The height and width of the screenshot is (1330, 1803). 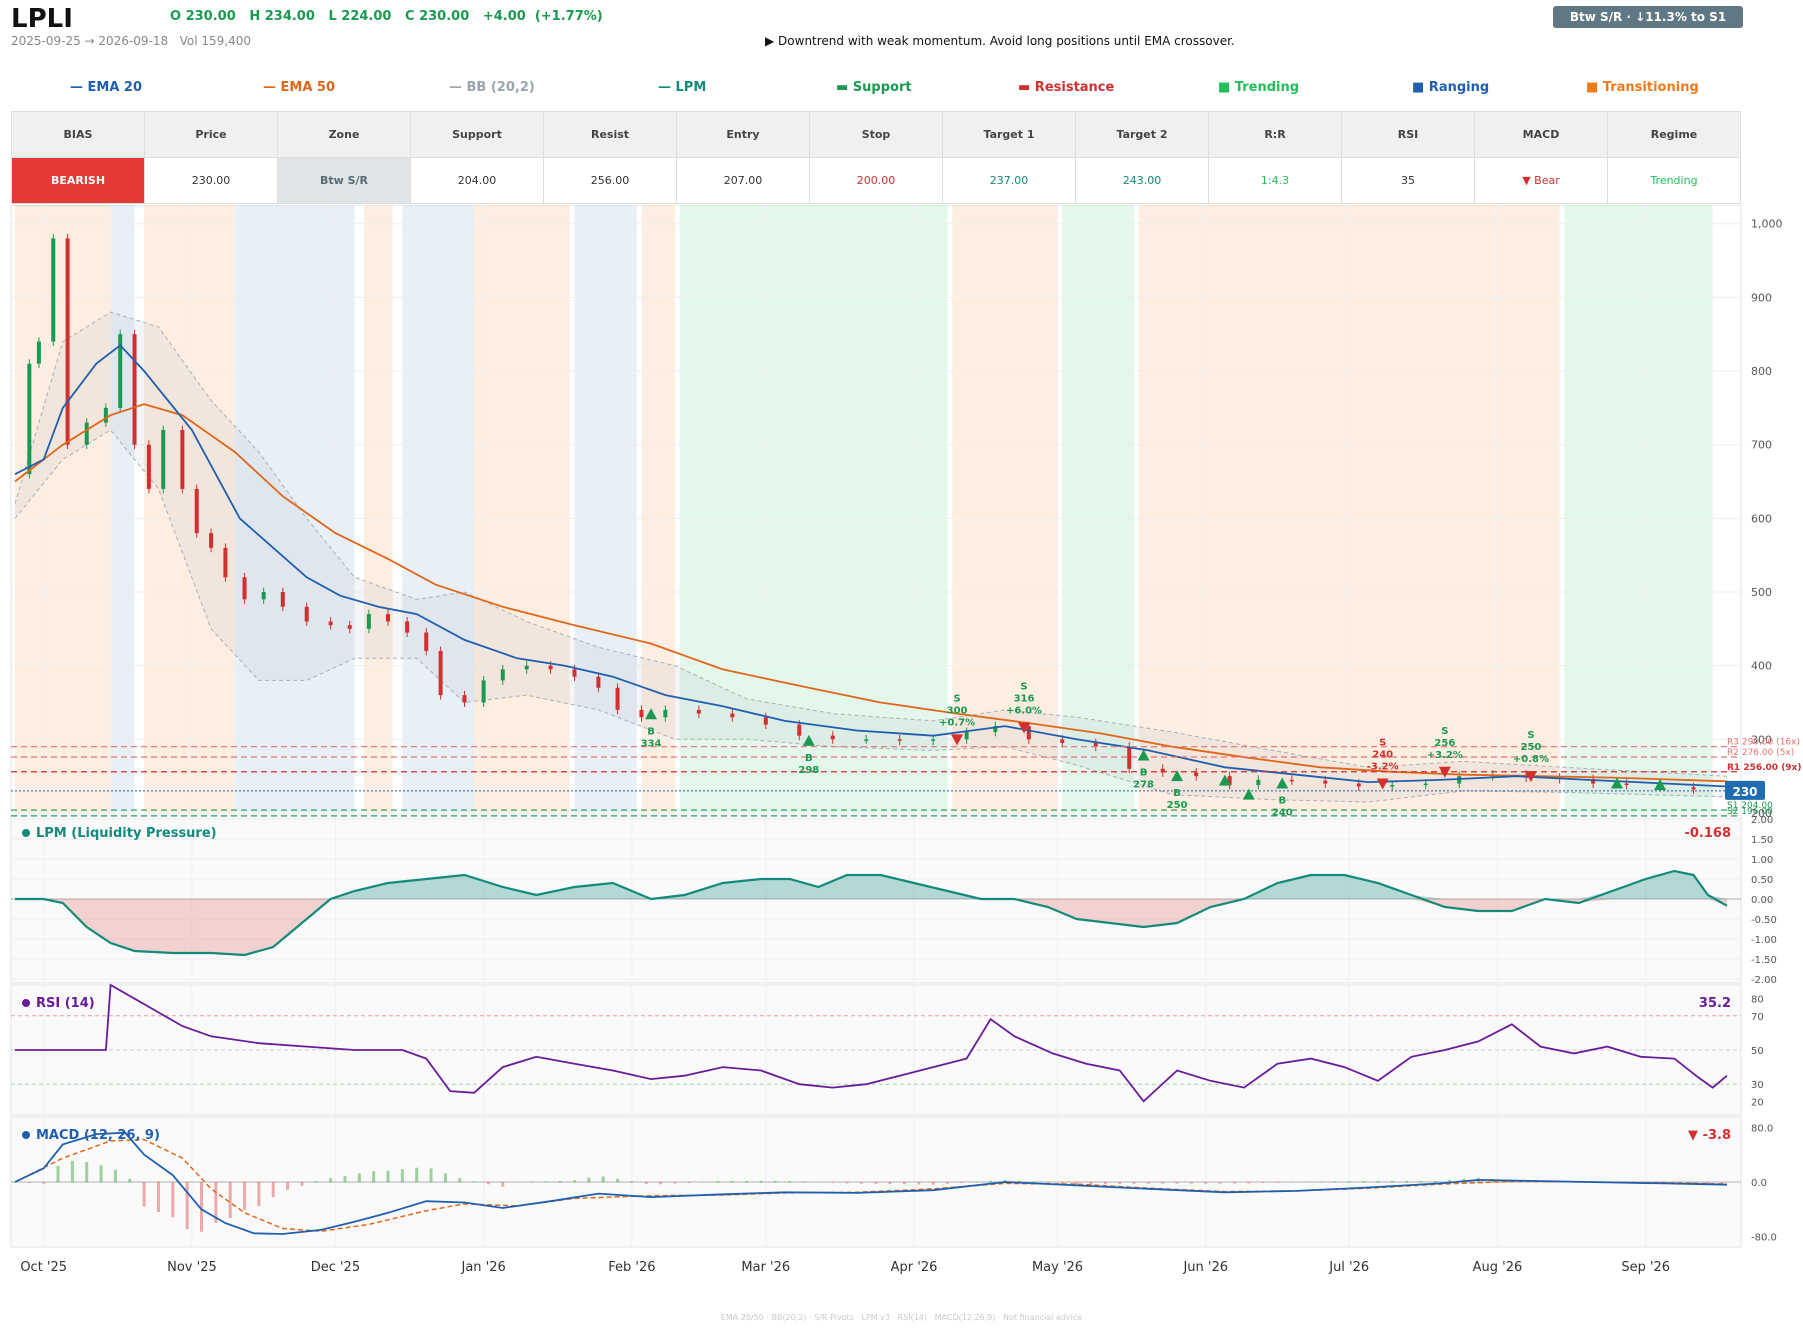 What do you see at coordinates (631, 1267) in the screenshot?
I see `x-tick-label: Feb '26` at bounding box center [631, 1267].